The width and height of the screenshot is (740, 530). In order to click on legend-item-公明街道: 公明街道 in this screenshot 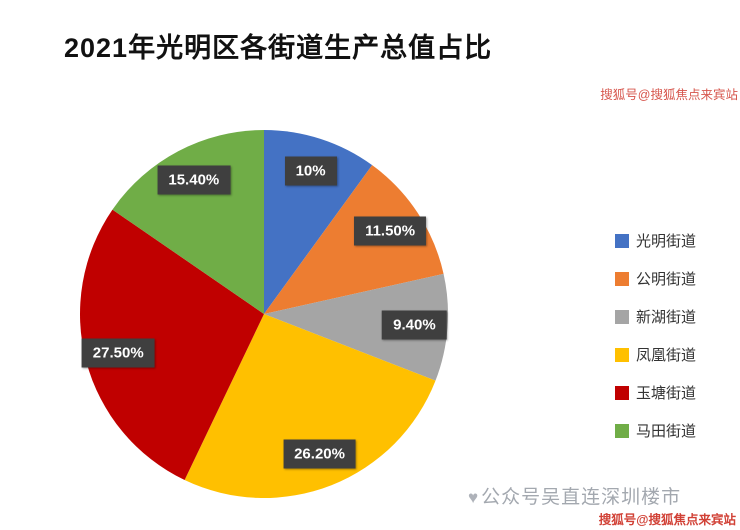, I will do `click(655, 278)`.